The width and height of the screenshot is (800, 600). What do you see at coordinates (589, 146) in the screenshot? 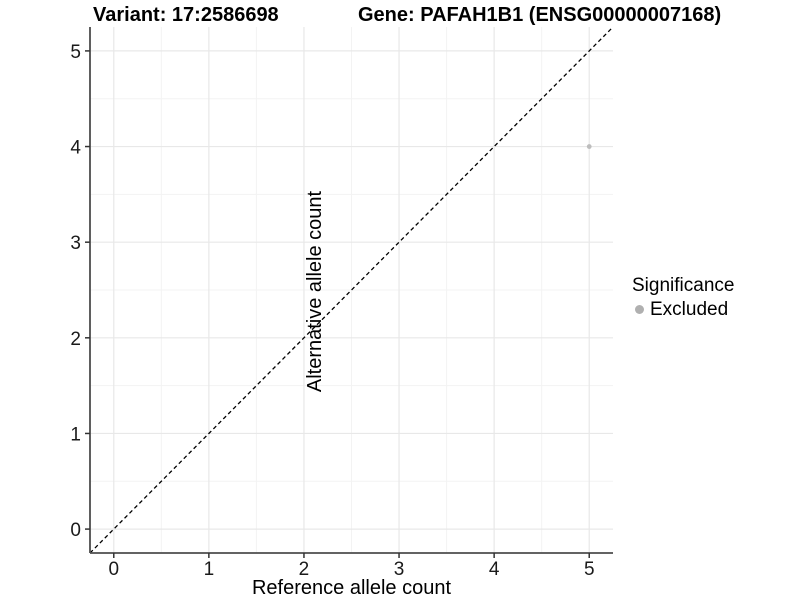
I see `data-point` at bounding box center [589, 146].